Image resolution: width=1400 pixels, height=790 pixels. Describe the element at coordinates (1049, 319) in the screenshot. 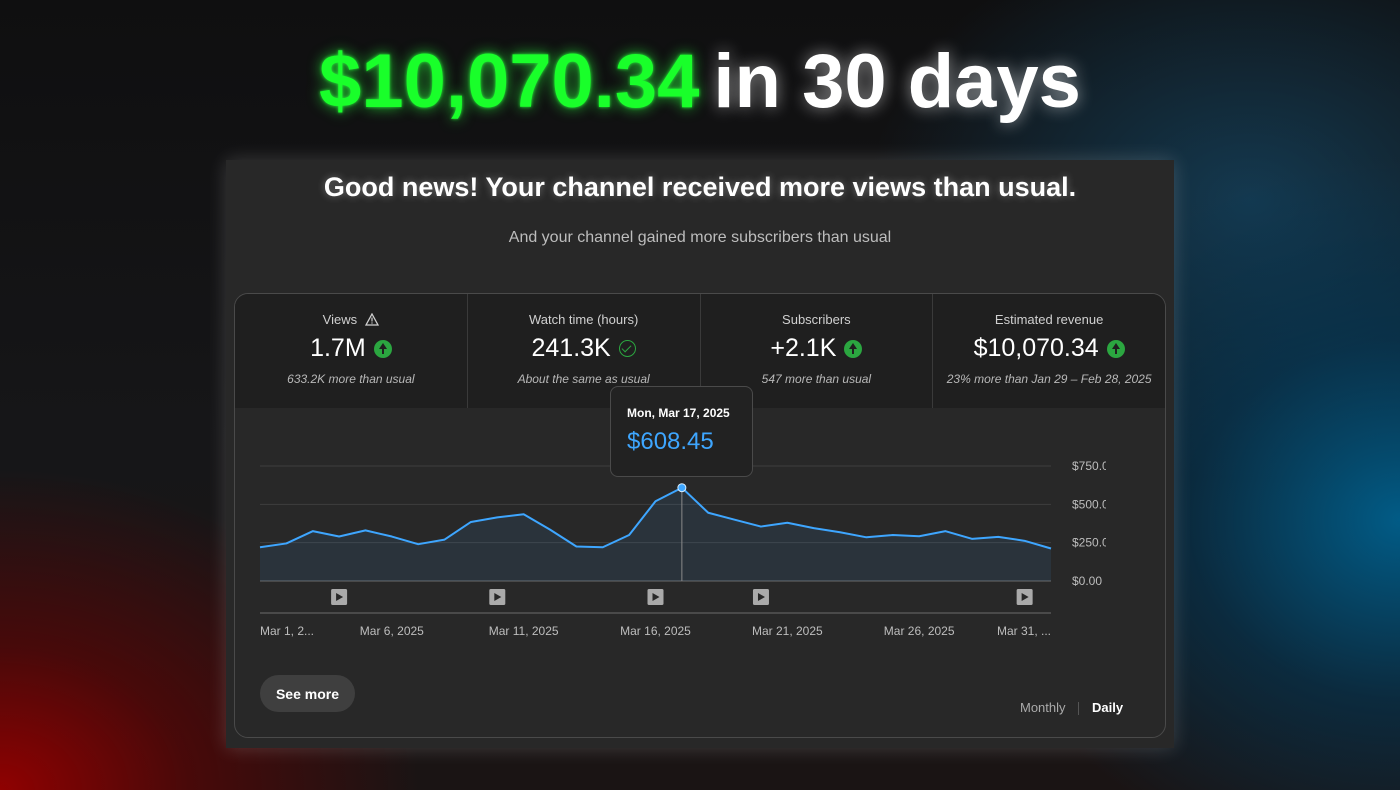

I see `metric-label: Estimated revenue` at that location.